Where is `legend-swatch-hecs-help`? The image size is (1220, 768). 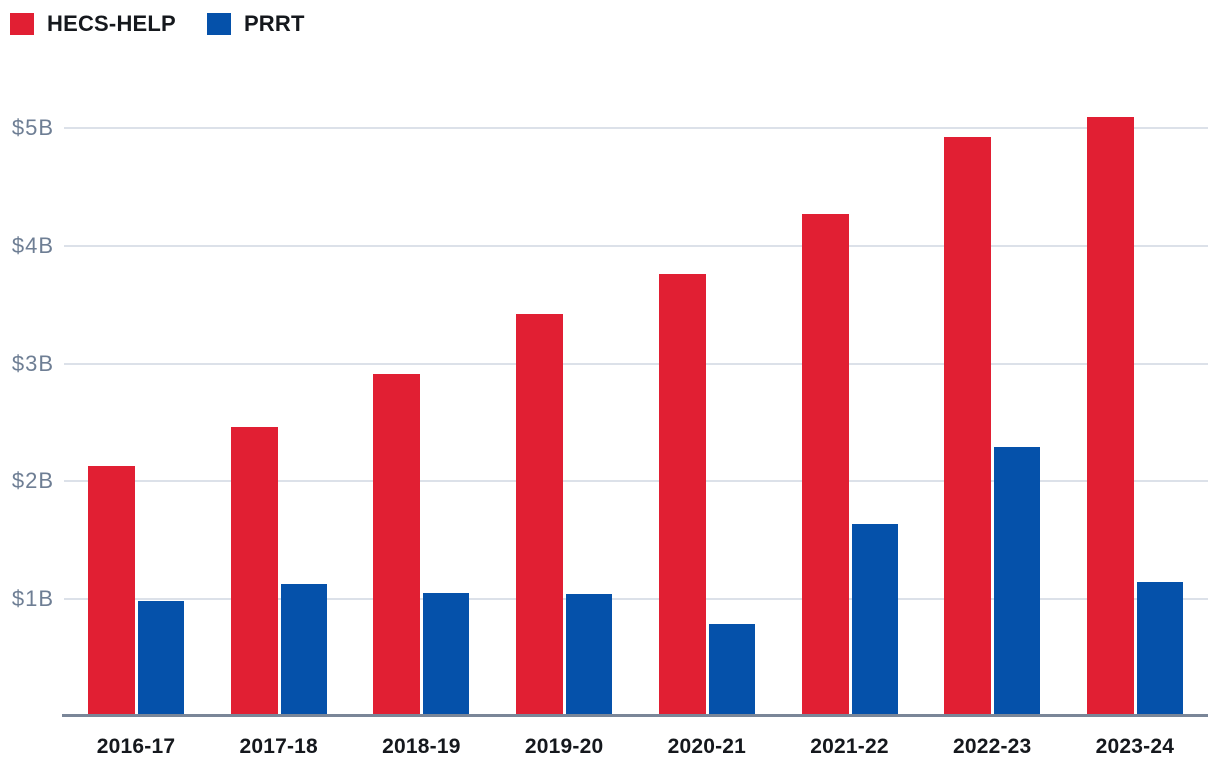 legend-swatch-hecs-help is located at coordinates (22, 24).